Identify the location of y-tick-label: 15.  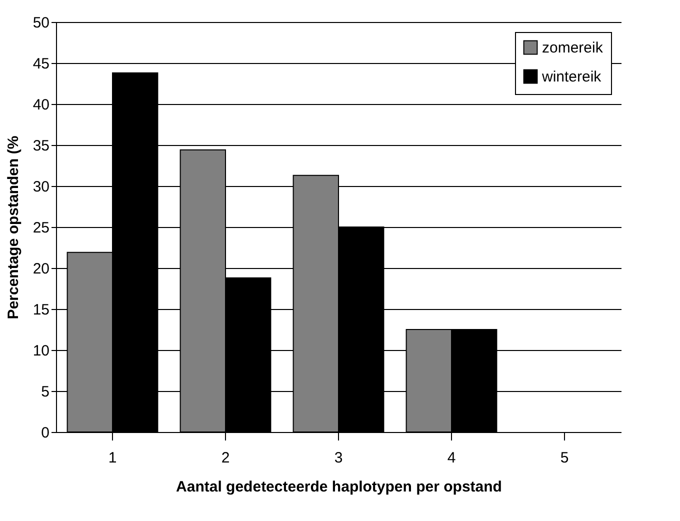
(41, 310).